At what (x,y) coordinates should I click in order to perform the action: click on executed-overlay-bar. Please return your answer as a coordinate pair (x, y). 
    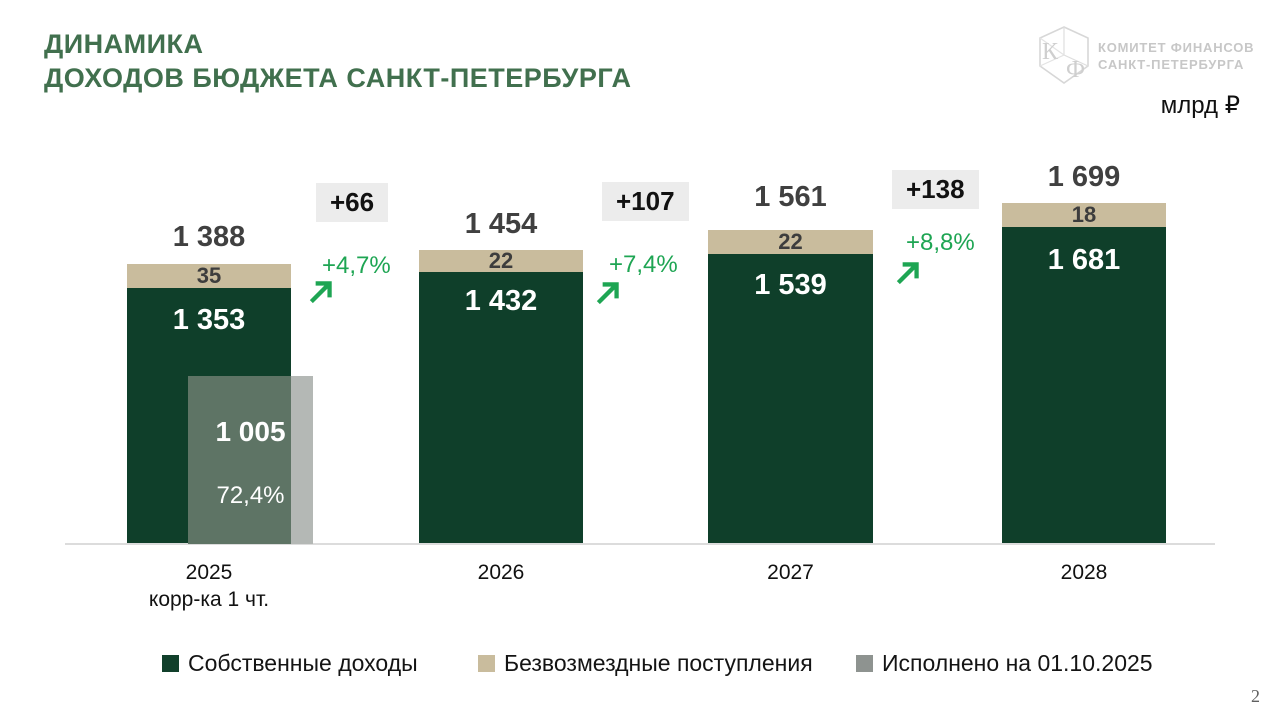
    Looking at the image, I should click on (239, 460).